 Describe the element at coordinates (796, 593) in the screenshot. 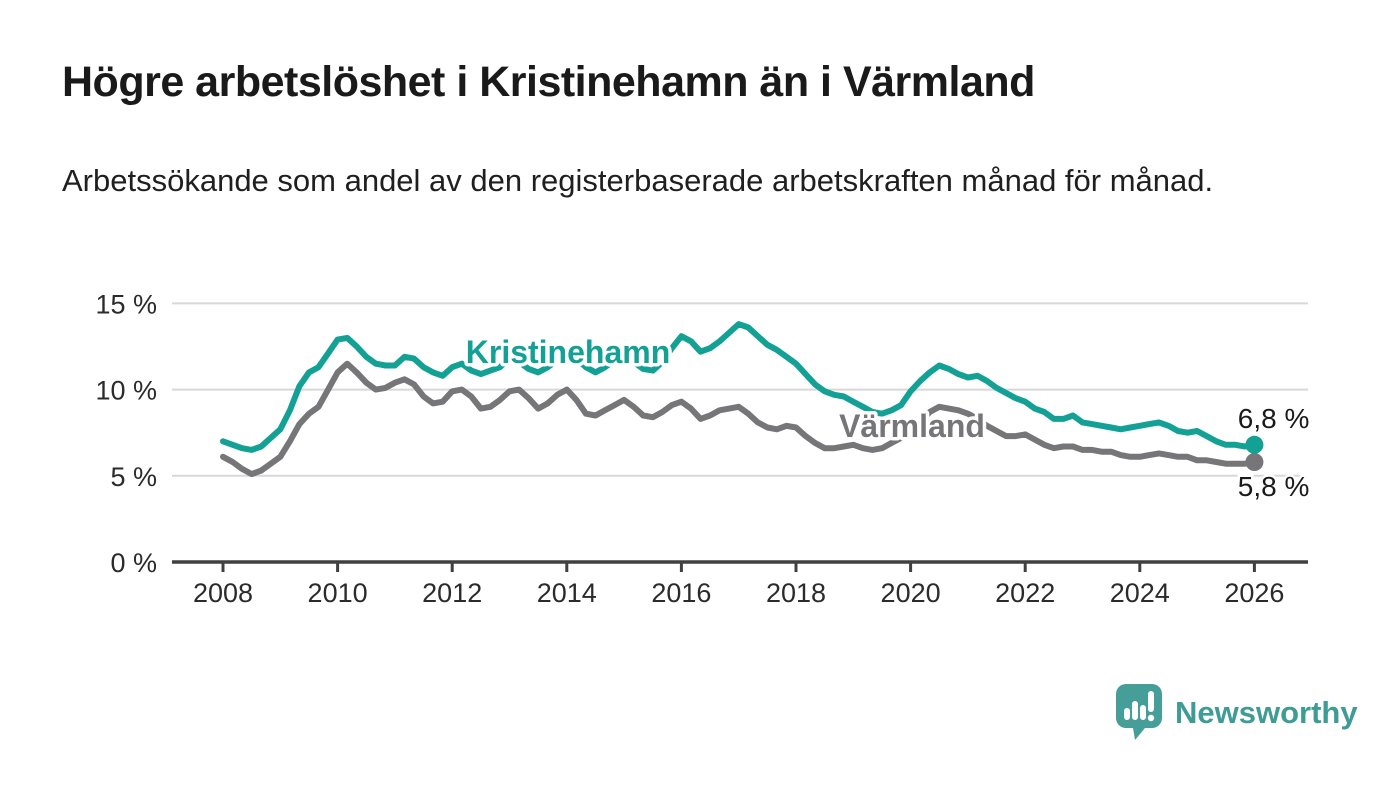

I see `x-tick-label: 2018` at that location.